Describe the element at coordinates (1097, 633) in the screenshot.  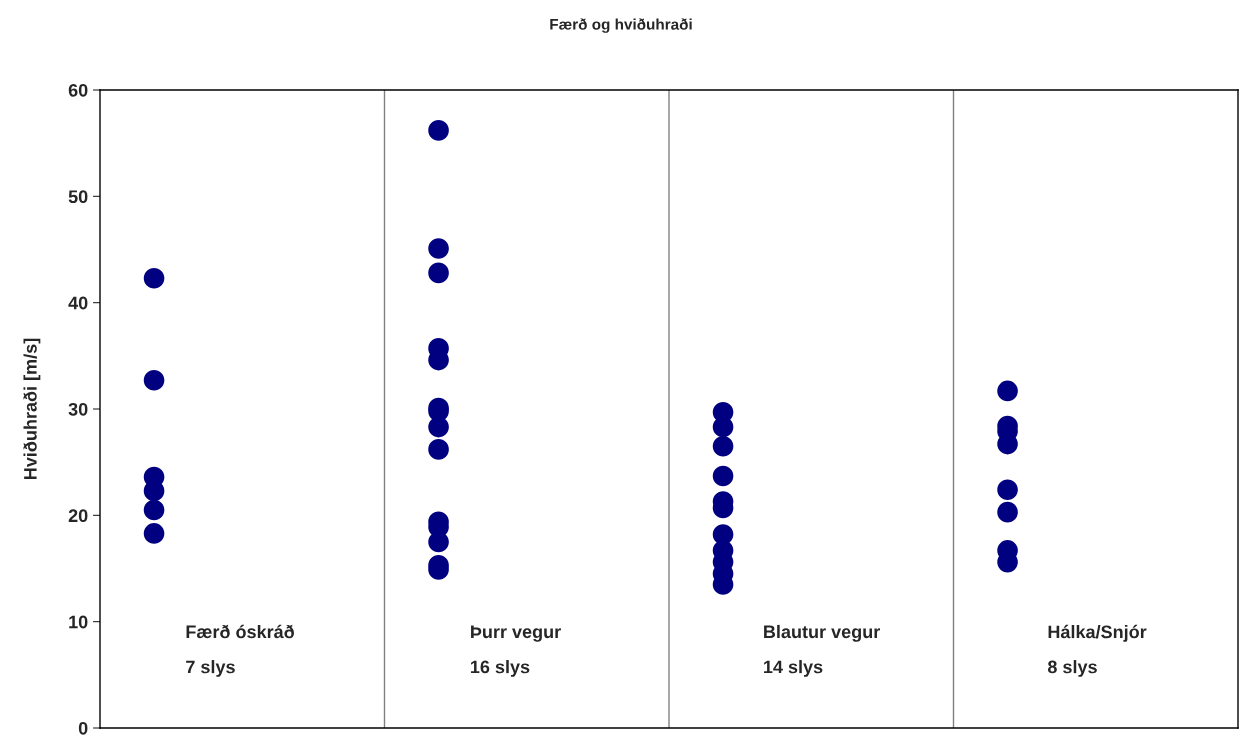
I see `annotation: Hálka/Snjór` at that location.